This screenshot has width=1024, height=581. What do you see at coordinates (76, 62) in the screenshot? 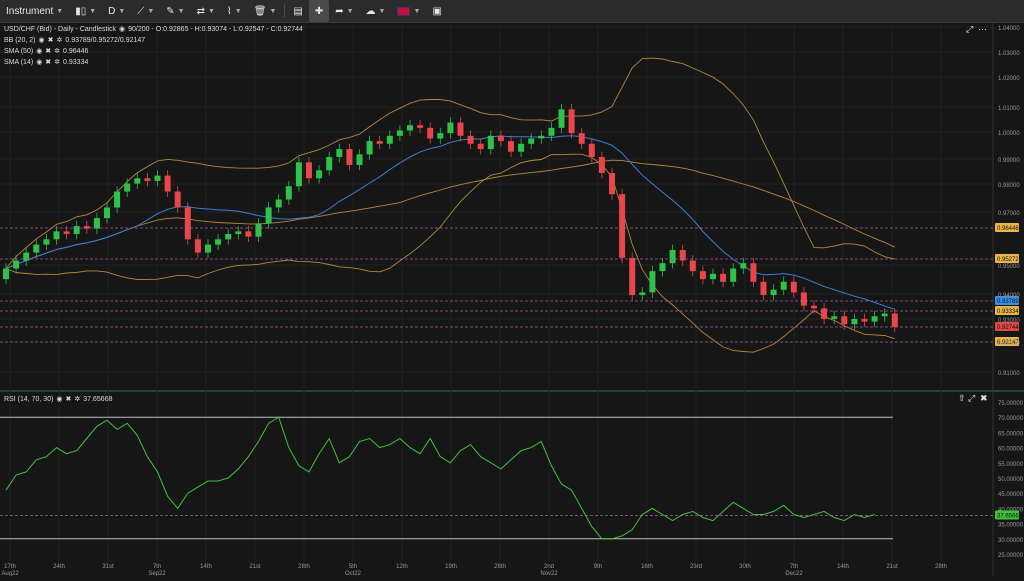
I see `sma14-value: 0.93334` at bounding box center [76, 62].